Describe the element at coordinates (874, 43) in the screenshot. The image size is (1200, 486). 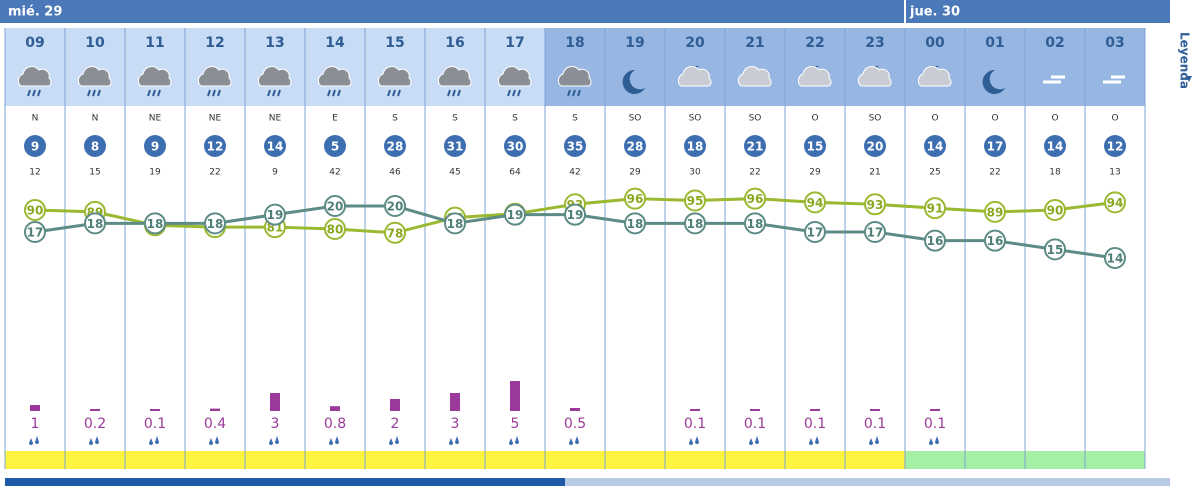
I see `hour-label: 23` at that location.